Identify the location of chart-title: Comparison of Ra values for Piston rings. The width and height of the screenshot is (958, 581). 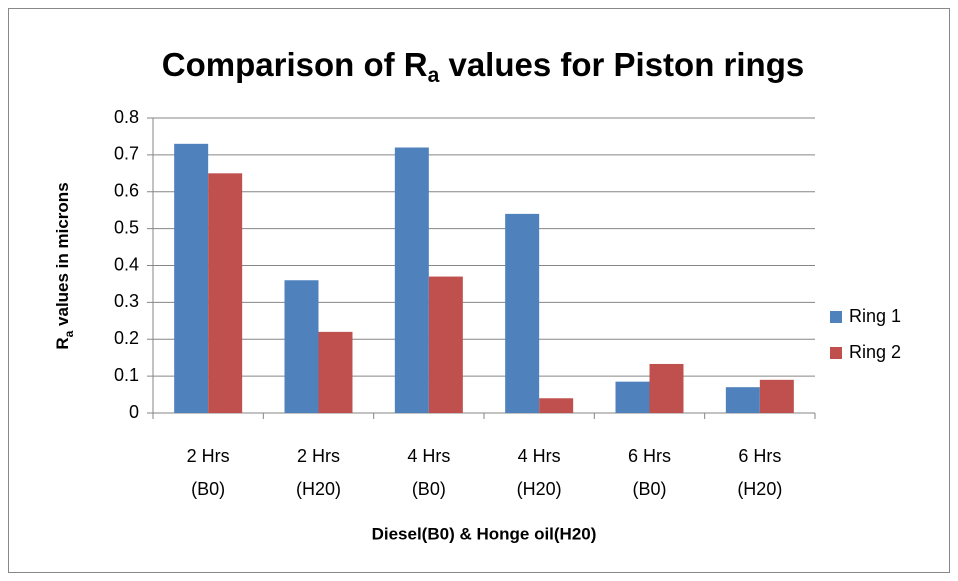
(483, 66).